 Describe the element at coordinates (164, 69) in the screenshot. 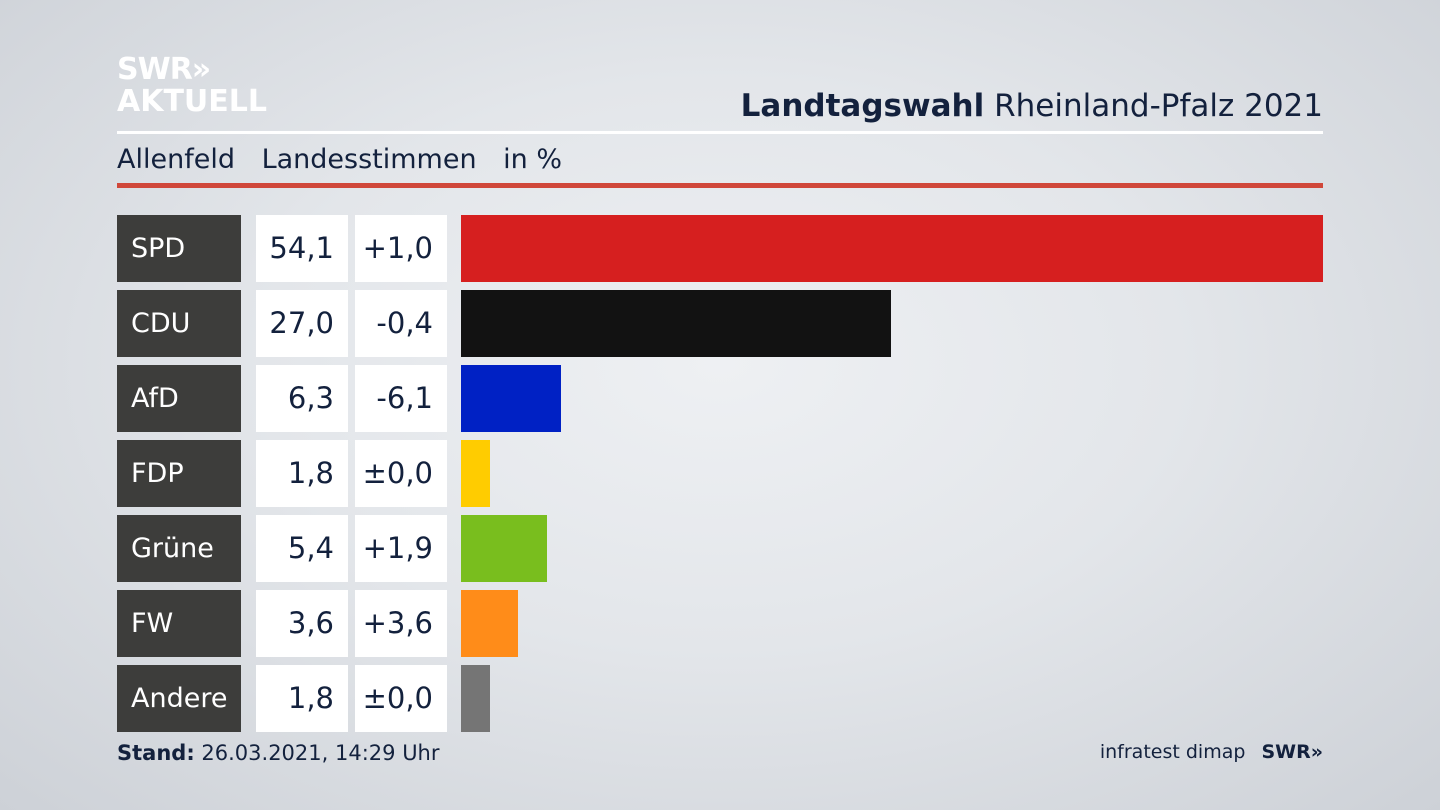

I see `logo-line-1: SWR»` at that location.